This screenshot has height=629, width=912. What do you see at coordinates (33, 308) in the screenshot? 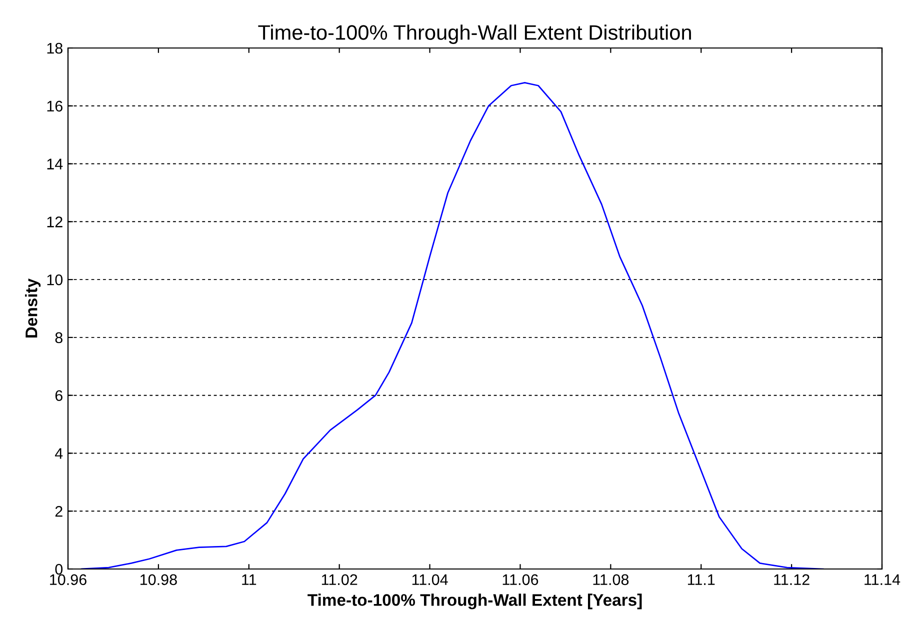
I see `y-axis-title: Density` at bounding box center [33, 308].